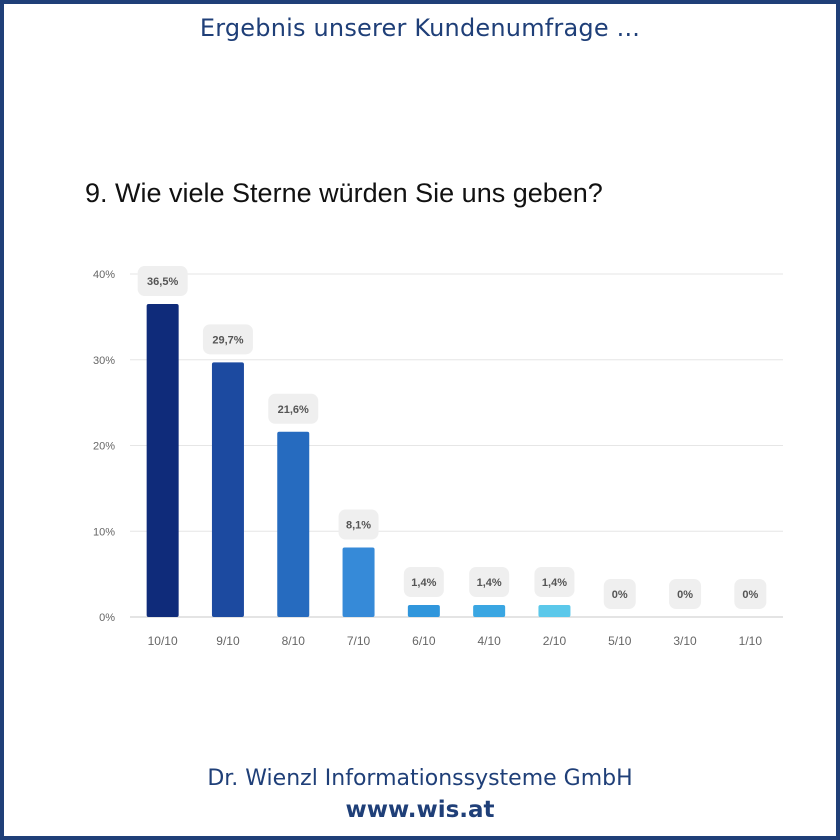 Image resolution: width=840 pixels, height=840 pixels. What do you see at coordinates (107, 618) in the screenshot?
I see `y-tick-label: 0%` at bounding box center [107, 618].